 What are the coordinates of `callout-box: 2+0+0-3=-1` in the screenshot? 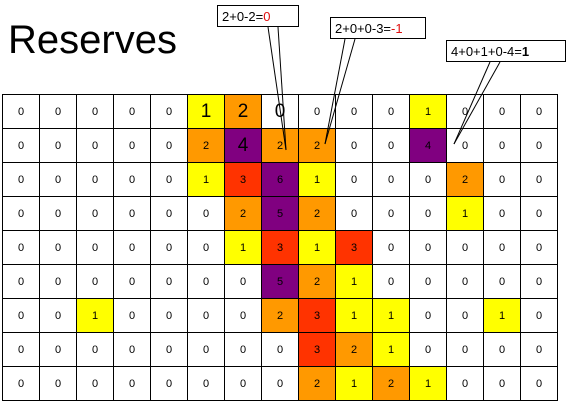 It's located at (378, 28).